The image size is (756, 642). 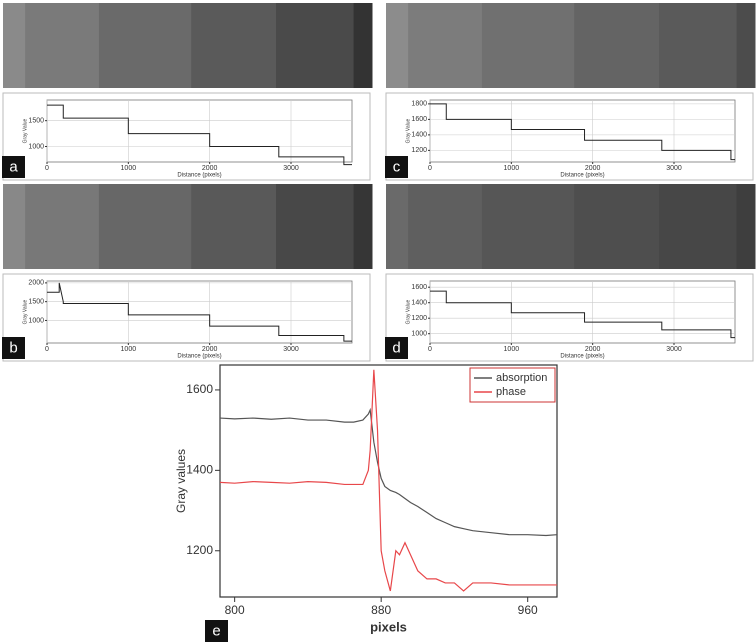 What do you see at coordinates (521, 378) in the screenshot?
I see `legend-label: absorption` at bounding box center [521, 378].